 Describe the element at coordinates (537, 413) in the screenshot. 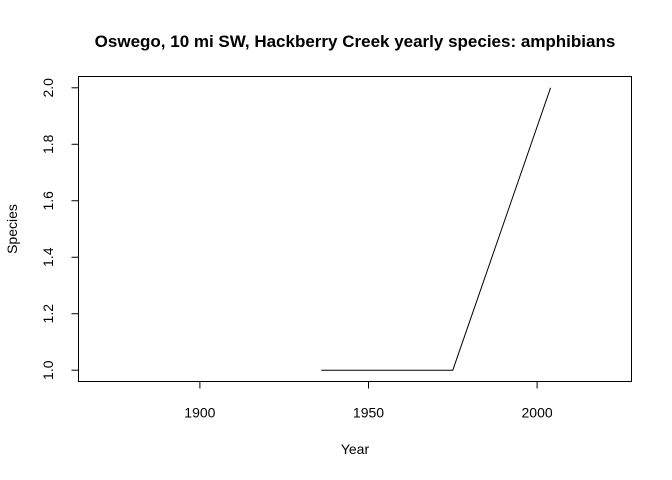

I see `x-tick-label: 2000` at that location.